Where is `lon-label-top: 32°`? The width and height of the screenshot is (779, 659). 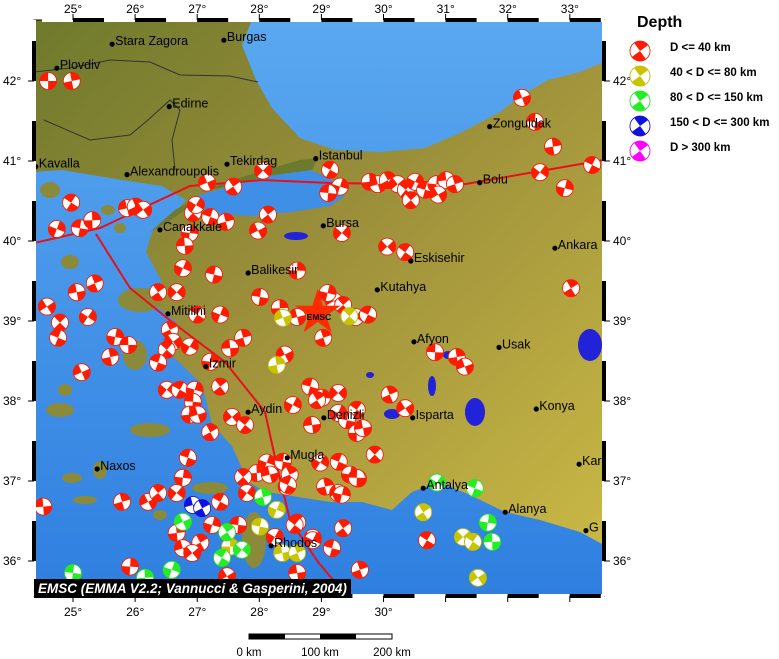 lon-label-top: 32° is located at coordinates (508, 9).